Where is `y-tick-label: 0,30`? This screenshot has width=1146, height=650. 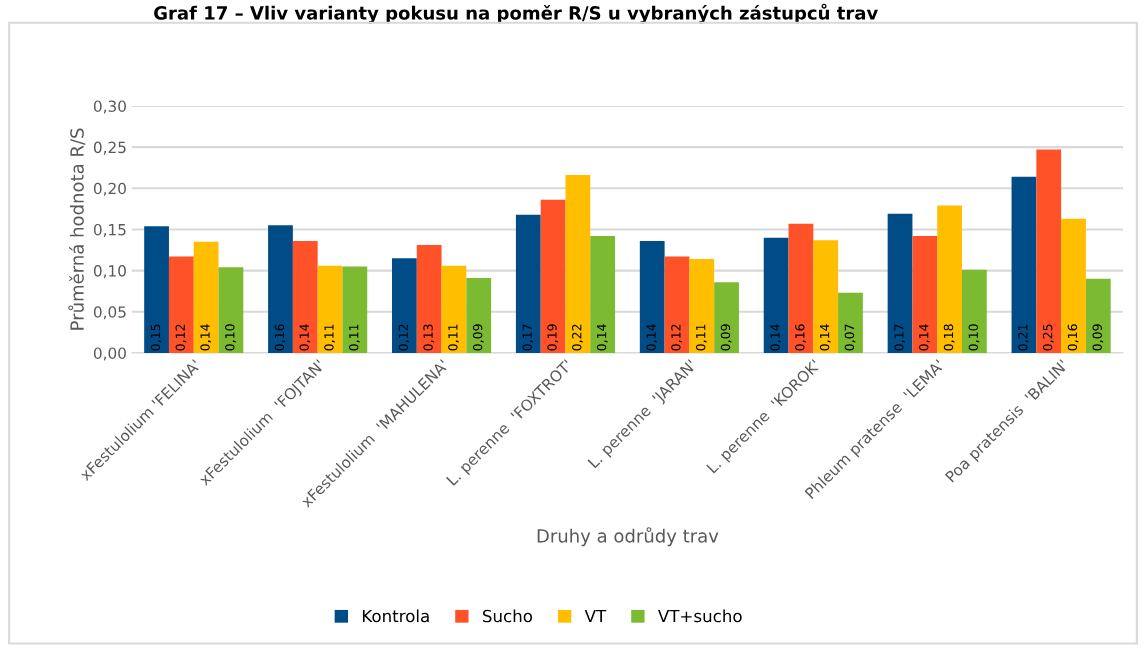 y-tick-label: 0,30 is located at coordinates (109, 107).